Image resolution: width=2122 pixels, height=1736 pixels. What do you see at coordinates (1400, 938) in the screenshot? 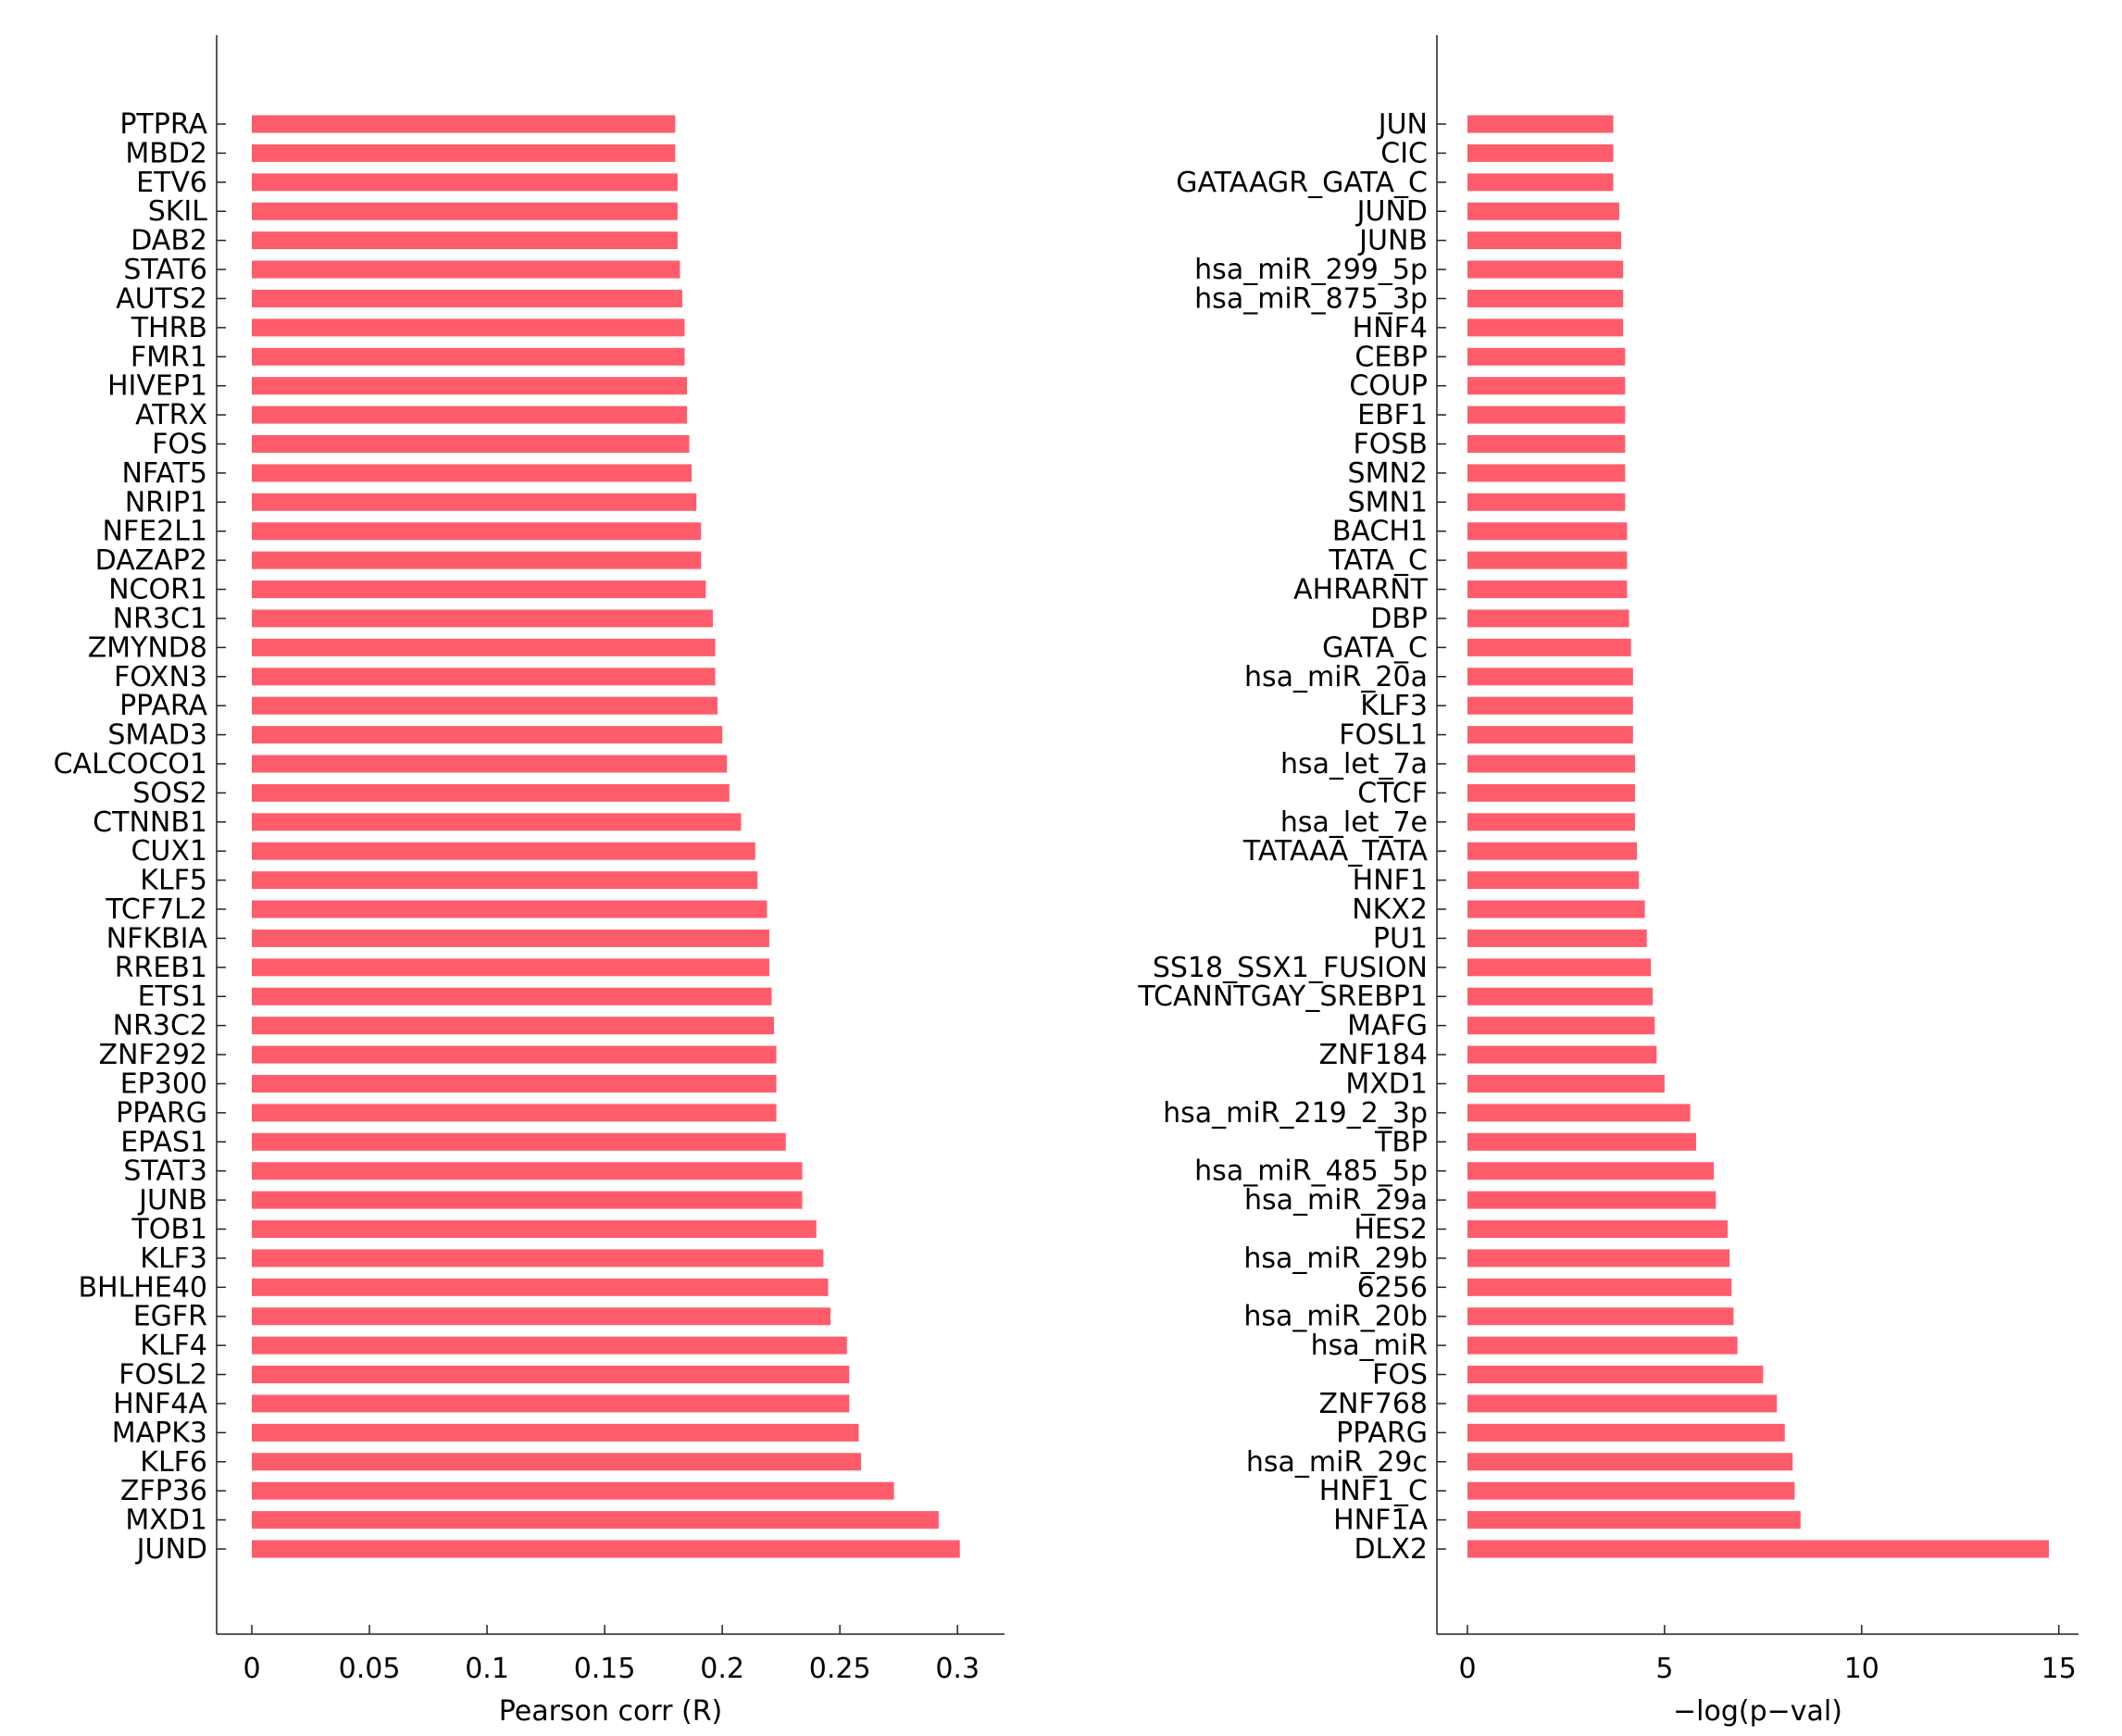
I see `y-tick-label: PU1` at bounding box center [1400, 938].